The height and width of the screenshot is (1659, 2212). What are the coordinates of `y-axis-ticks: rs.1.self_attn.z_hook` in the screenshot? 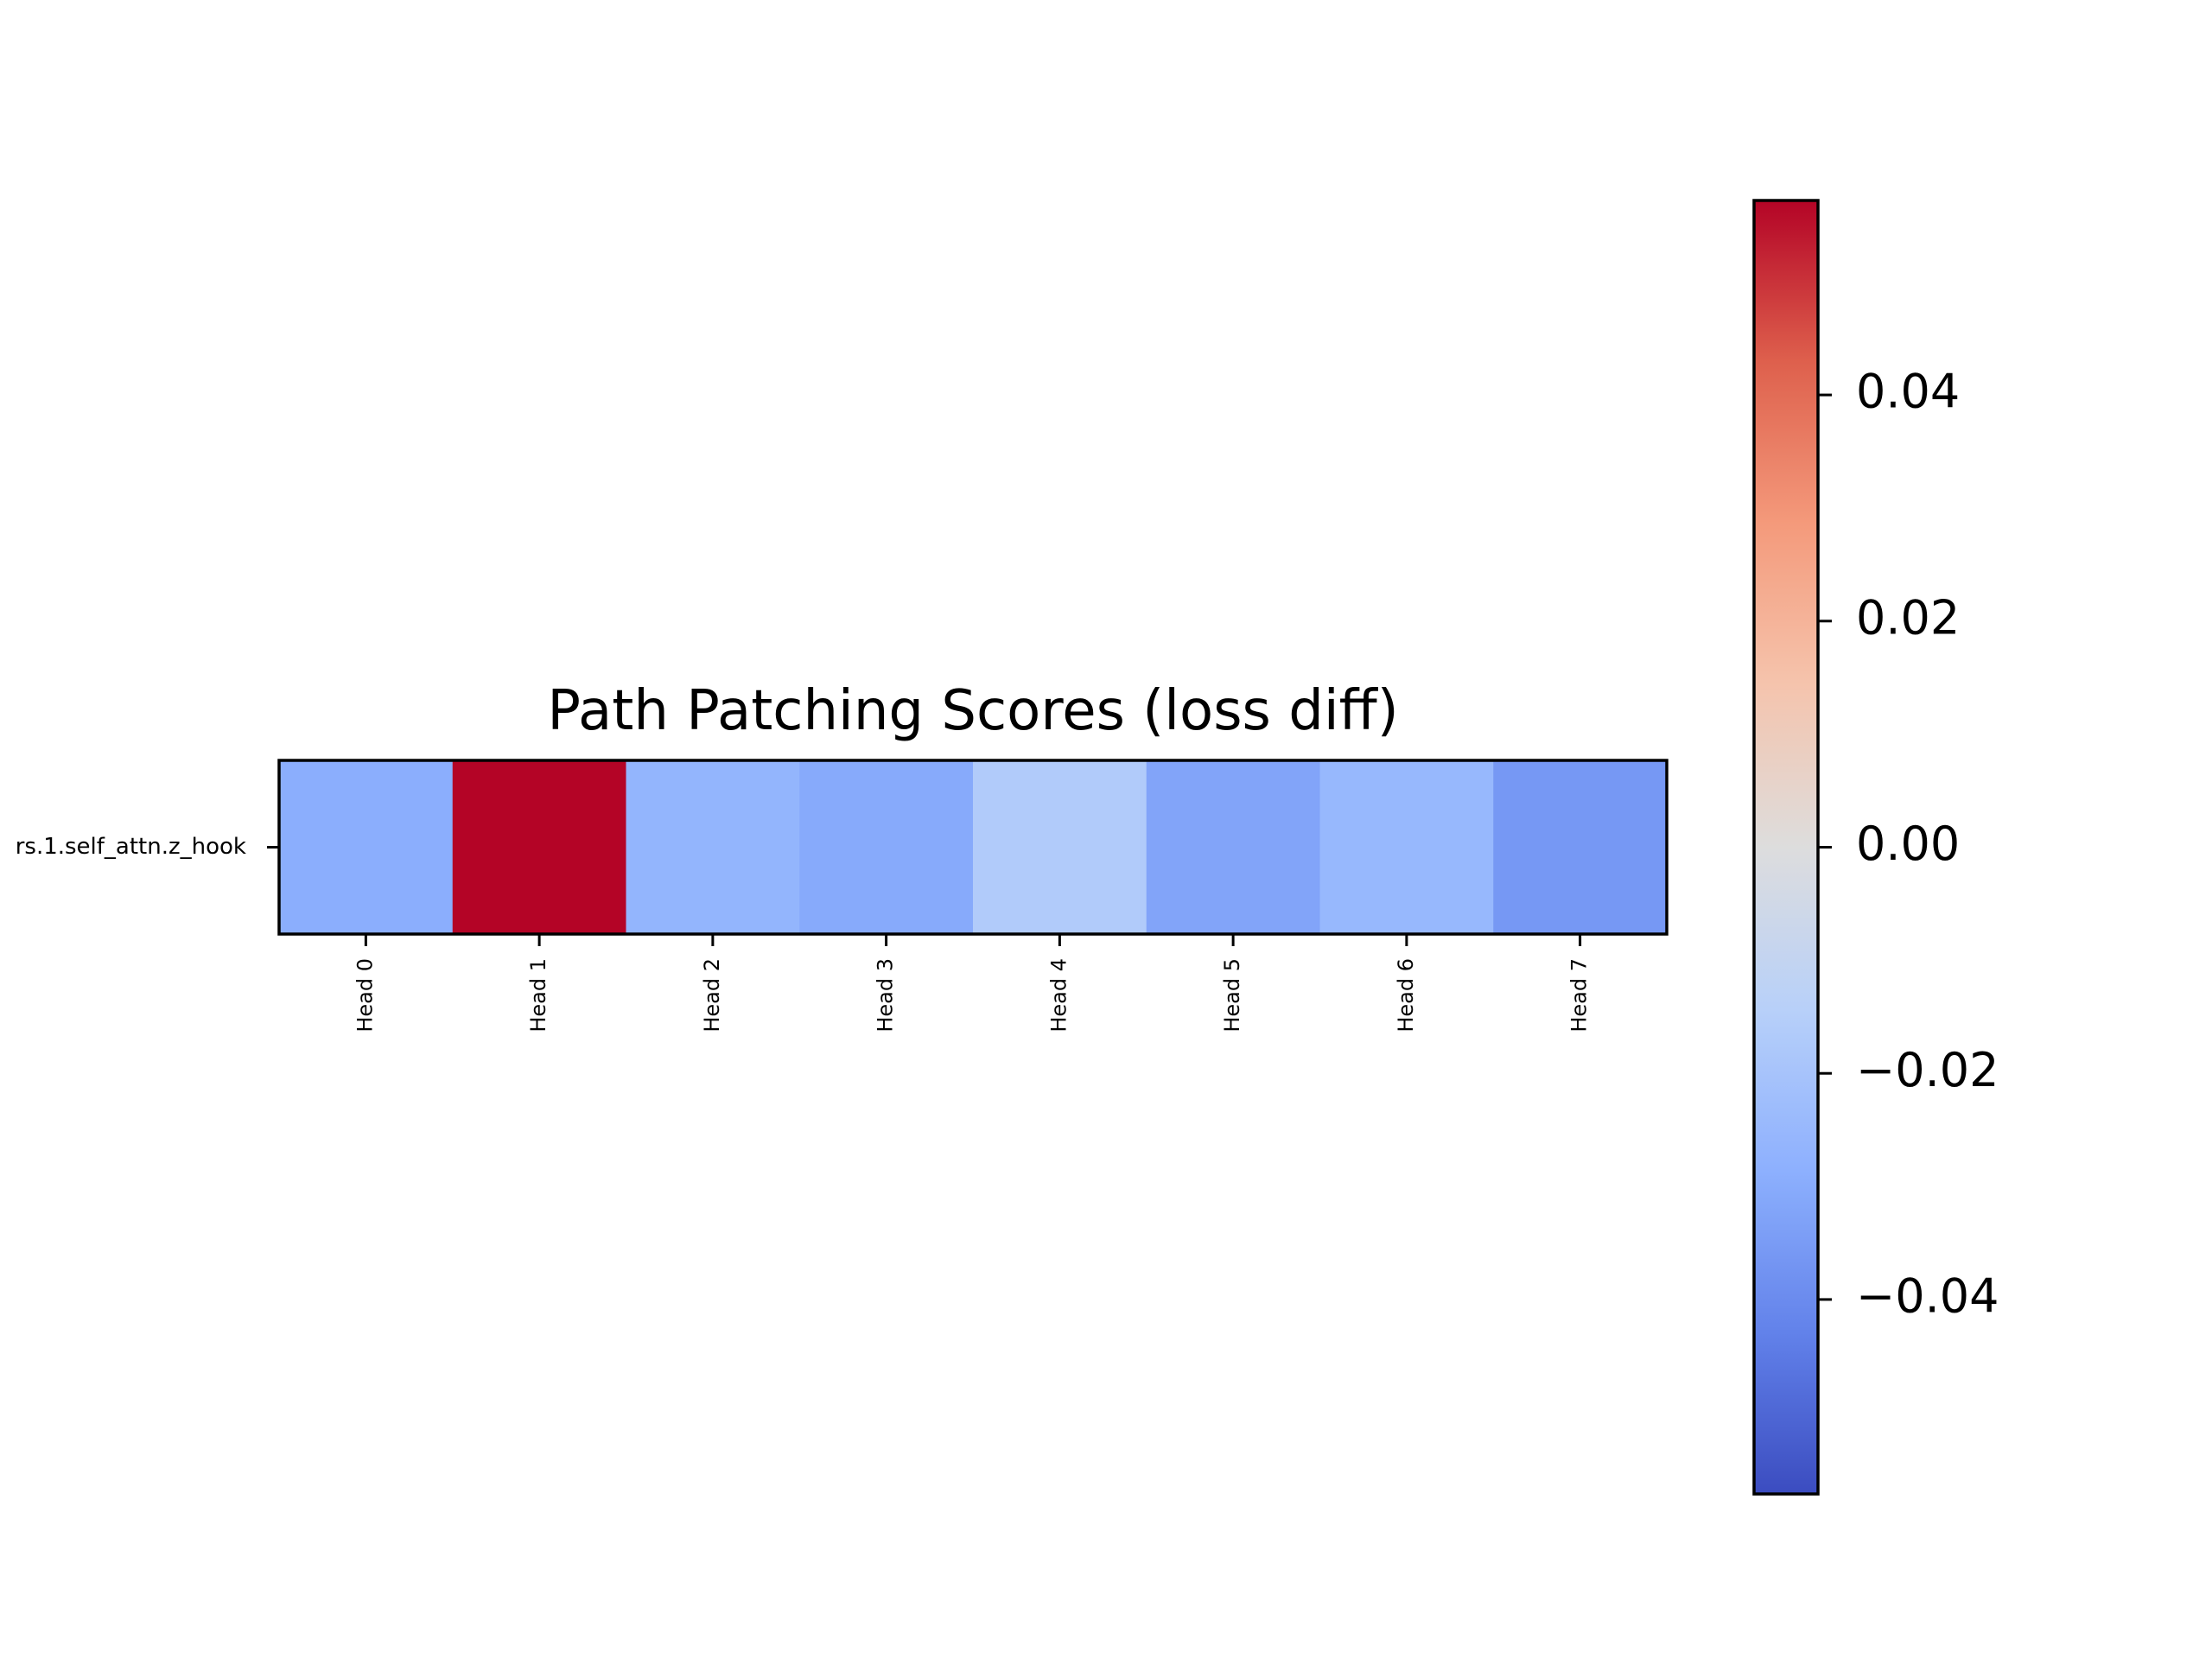 It's located at (147, 847).